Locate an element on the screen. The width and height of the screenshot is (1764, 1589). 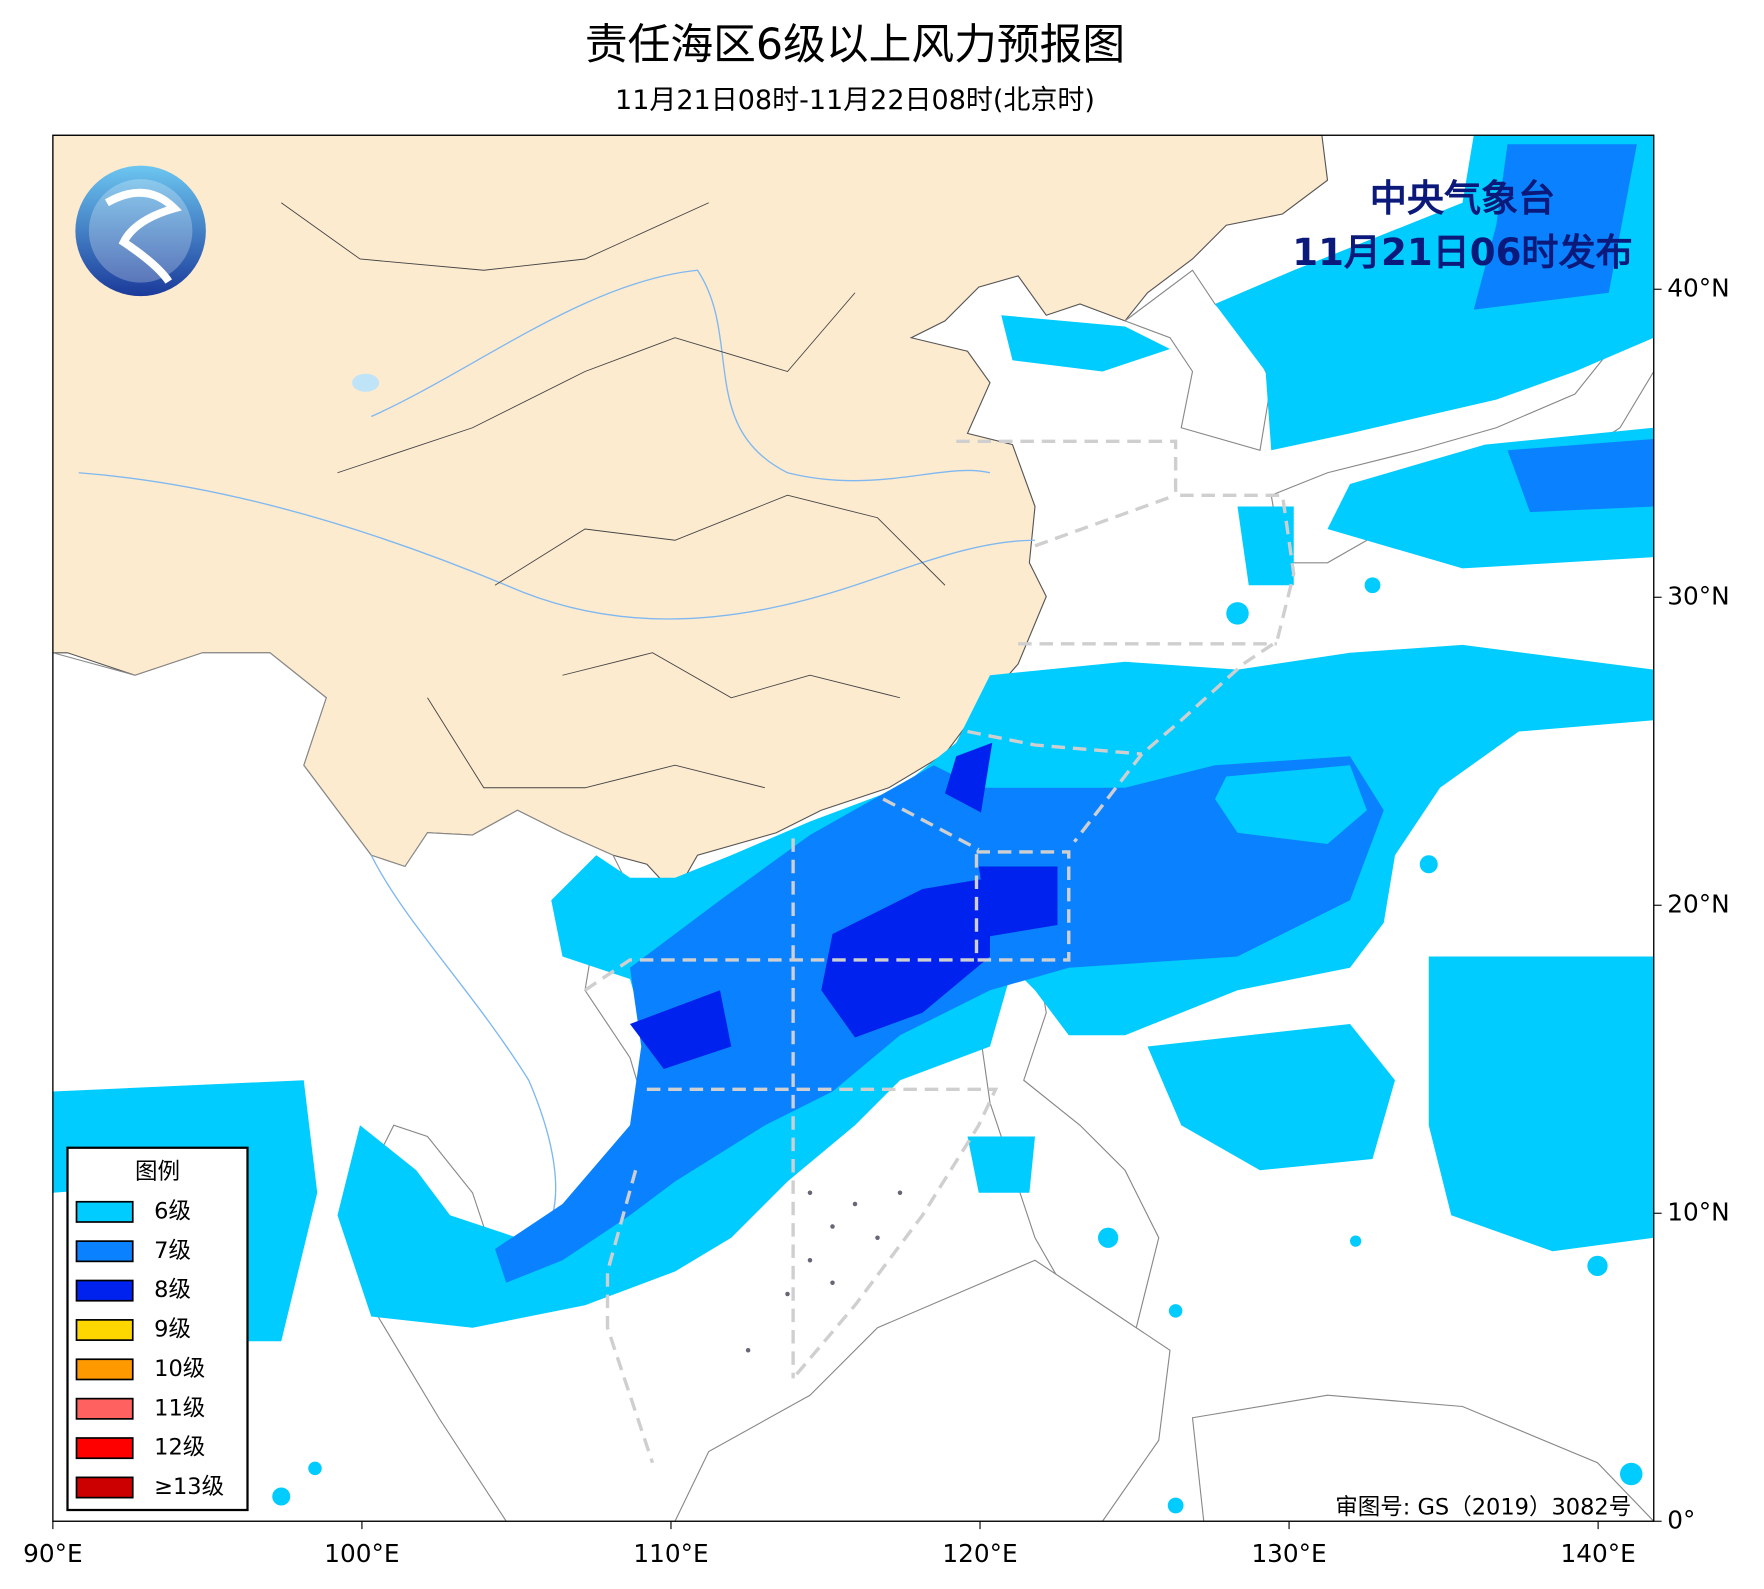
y-tick-label: 30°N is located at coordinates (1698, 595).